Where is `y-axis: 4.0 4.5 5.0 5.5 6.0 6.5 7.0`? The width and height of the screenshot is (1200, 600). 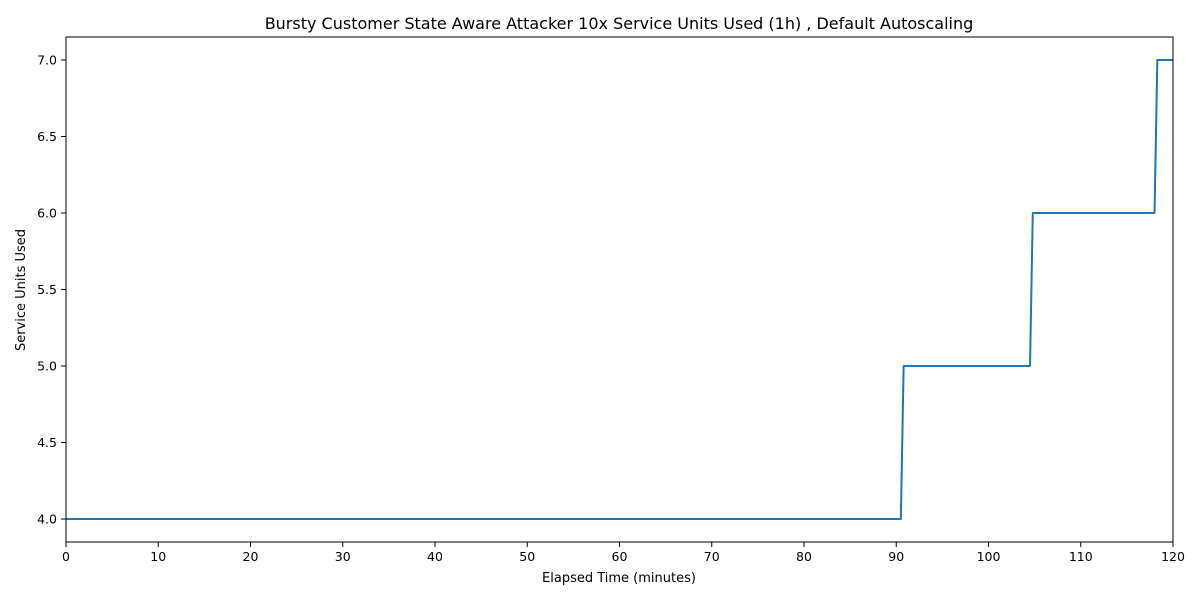
y-axis: 4.0 4.5 5.0 5.5 6.0 6.5 7.0 is located at coordinates (51, 289).